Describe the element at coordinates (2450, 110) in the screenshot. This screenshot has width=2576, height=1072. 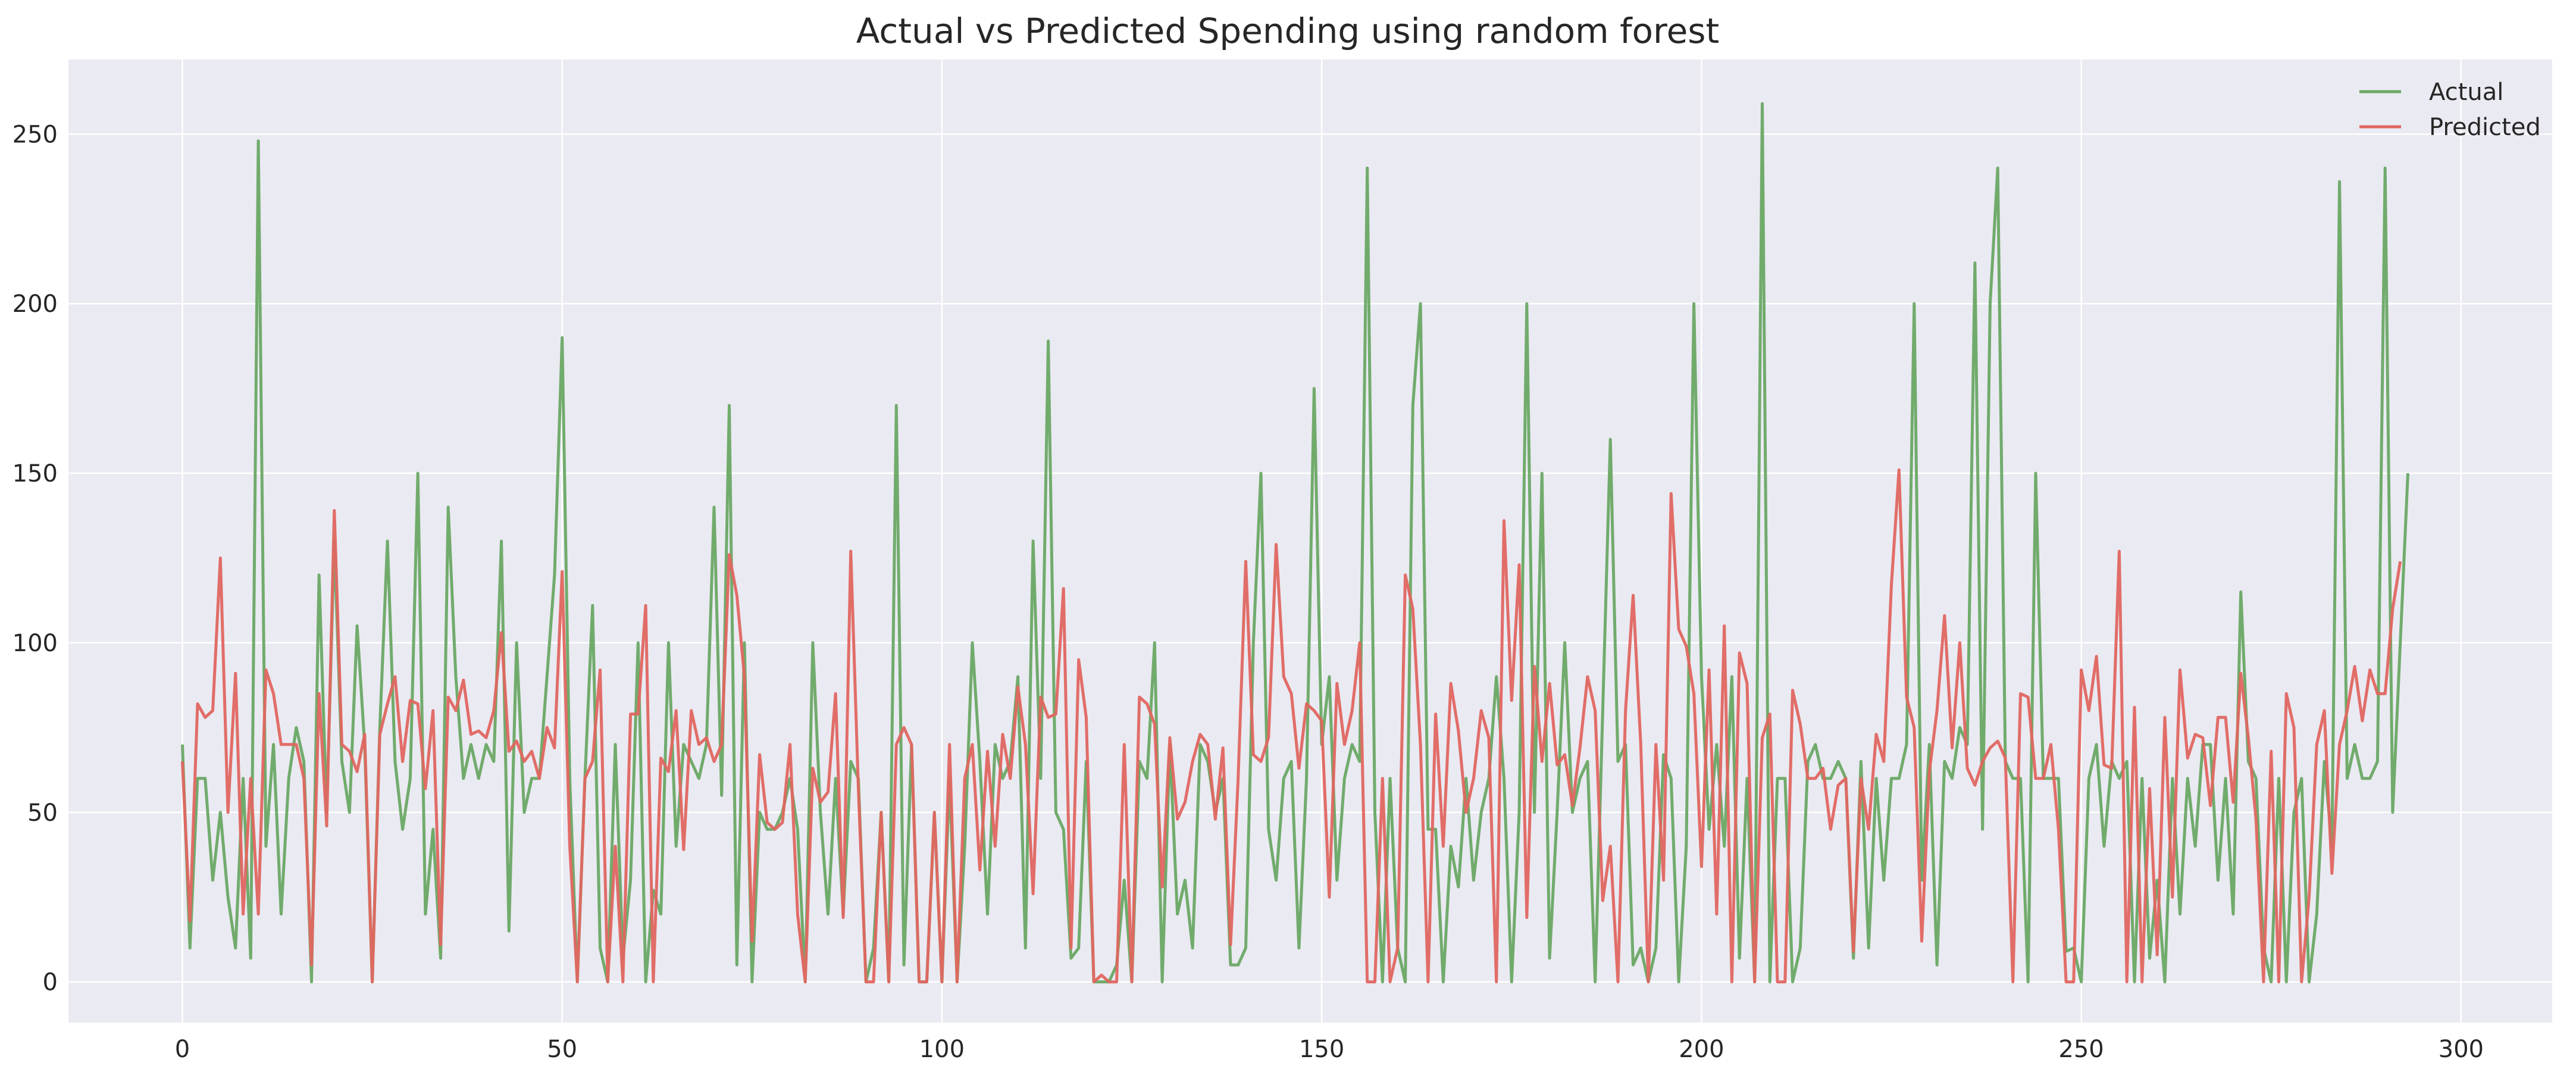
I see `legend: Actual Predicted` at that location.